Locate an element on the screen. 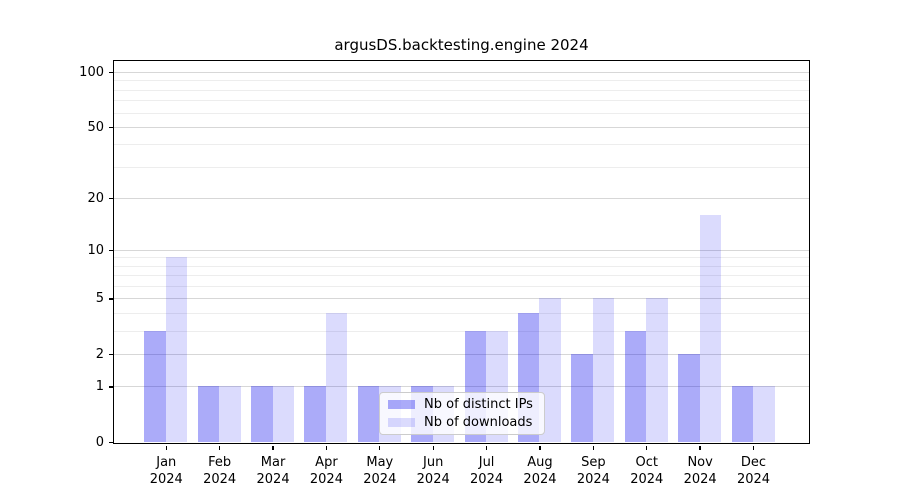  bar-downloads-nov is located at coordinates (710, 328).